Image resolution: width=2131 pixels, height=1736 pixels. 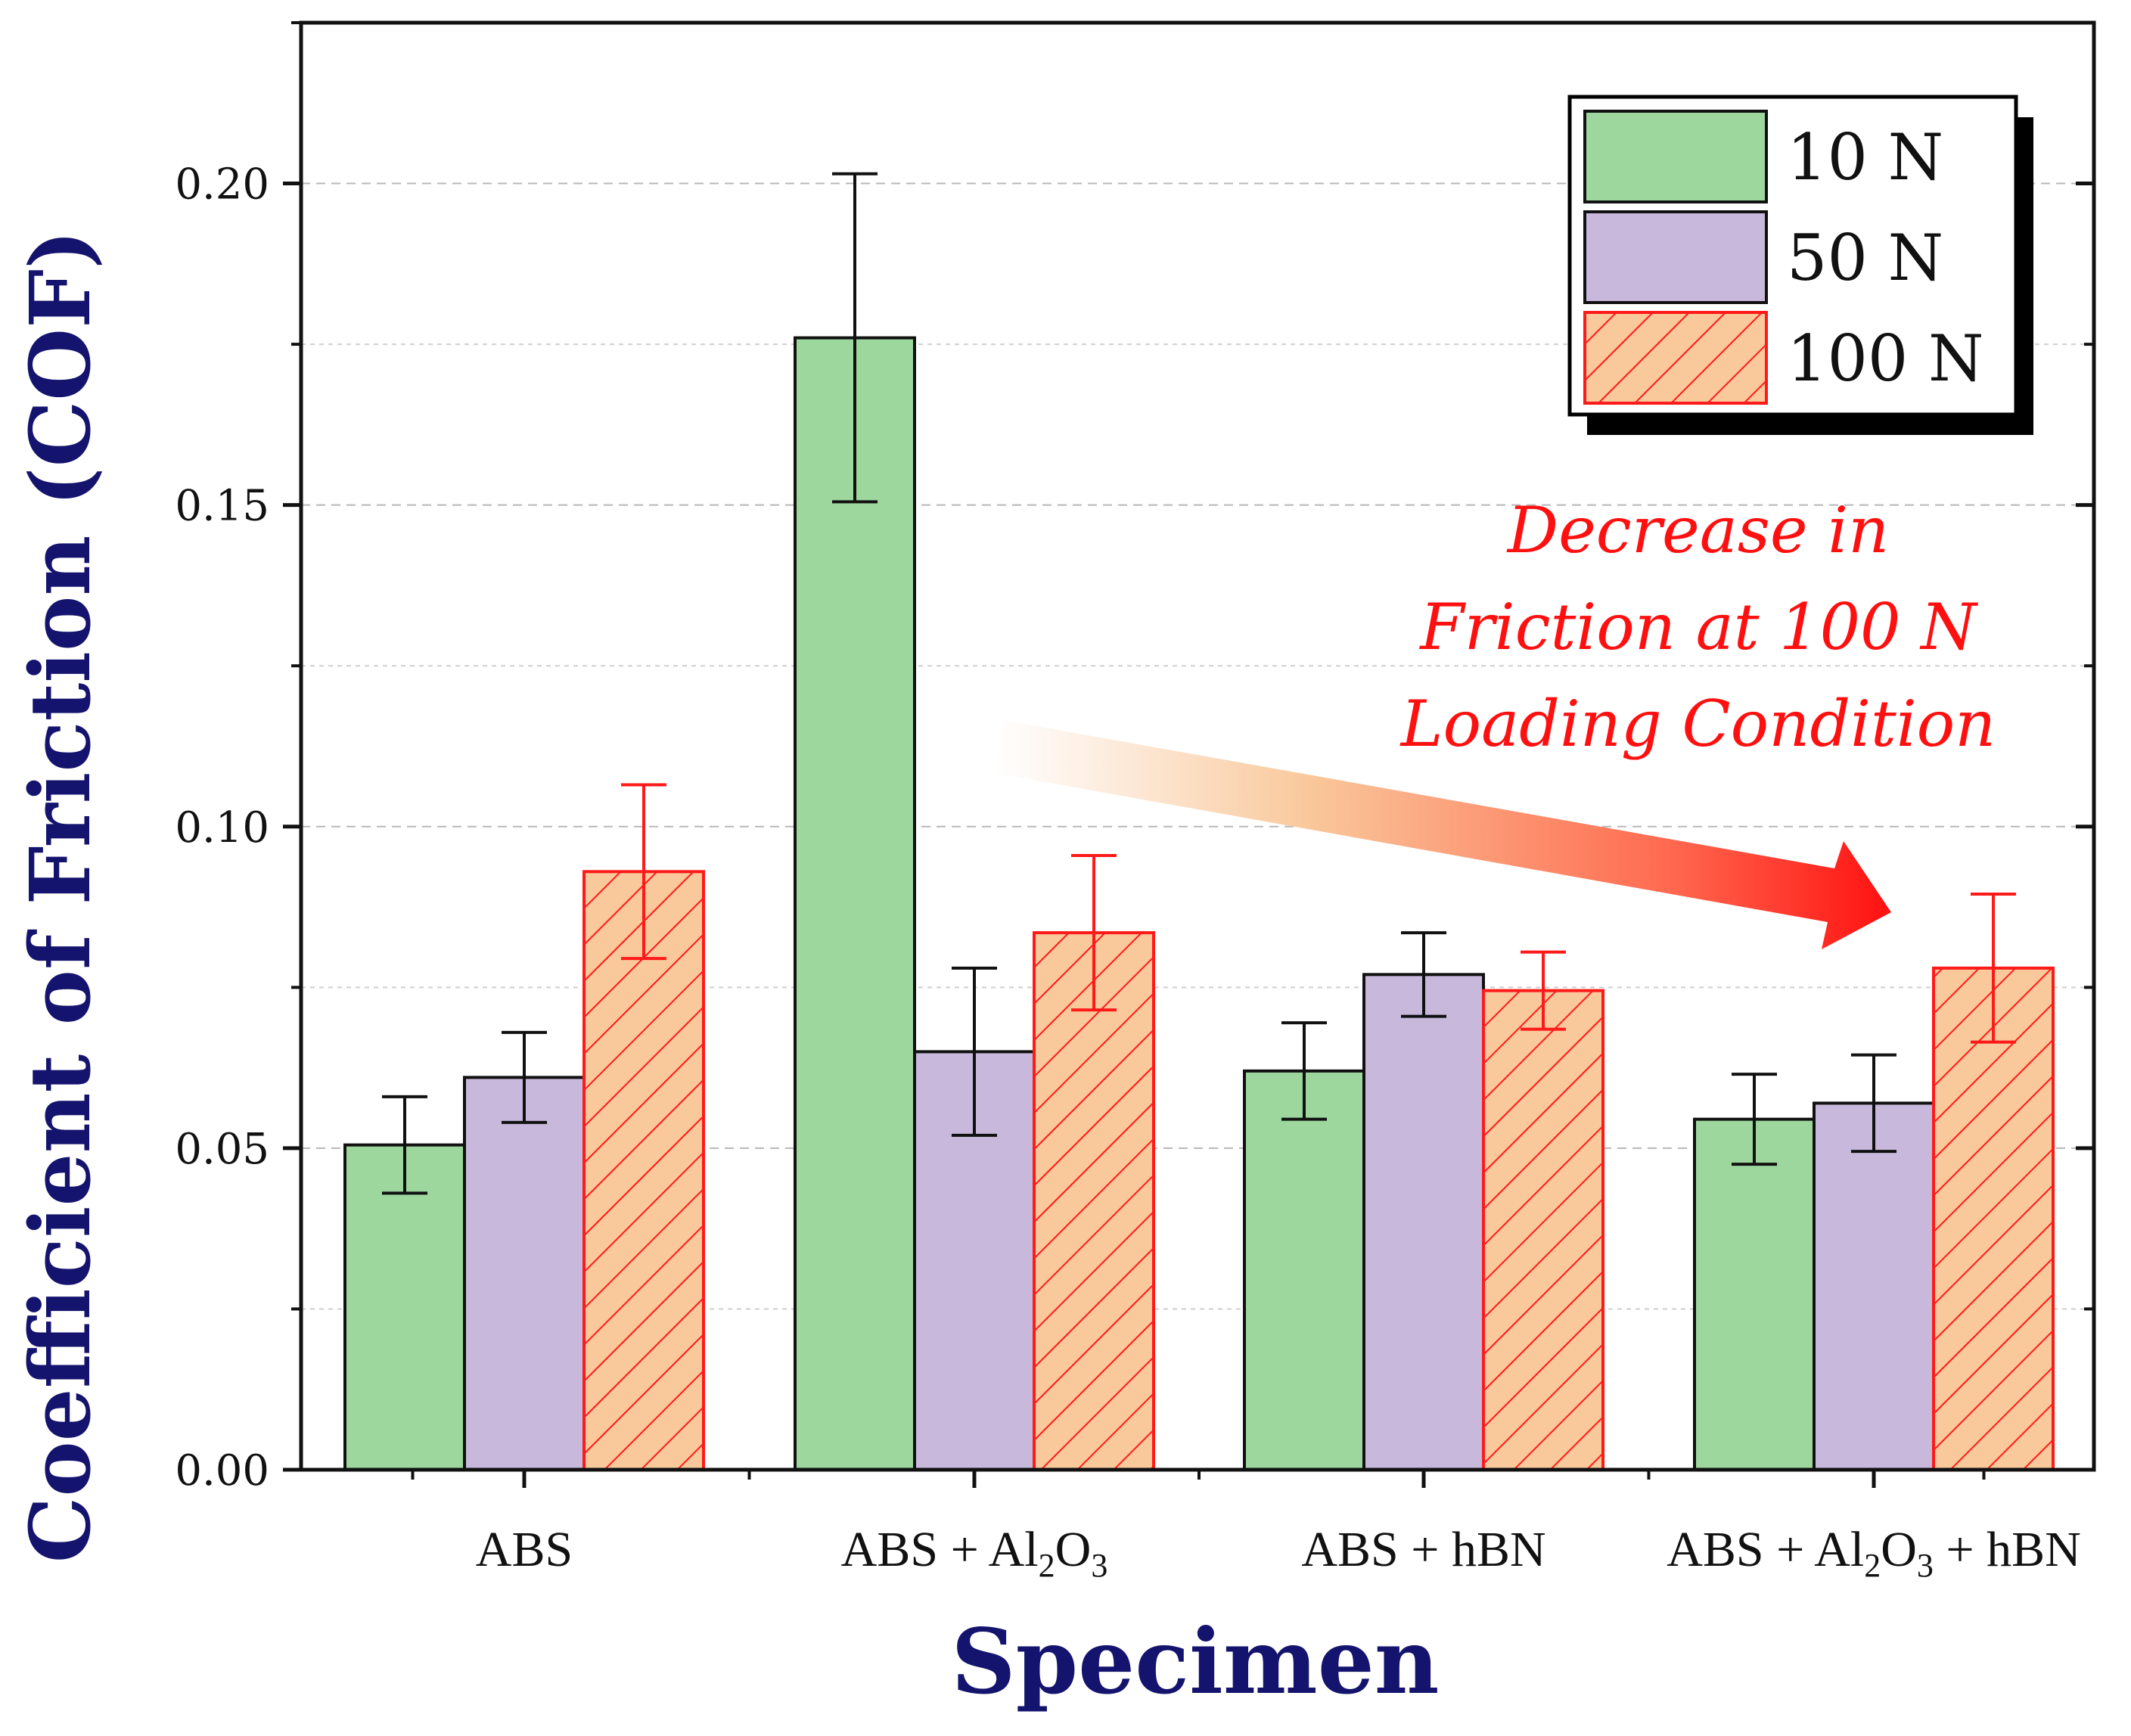 What do you see at coordinates (1865, 157) in the screenshot?
I see `legend-label-10n: 10 N` at bounding box center [1865, 157].